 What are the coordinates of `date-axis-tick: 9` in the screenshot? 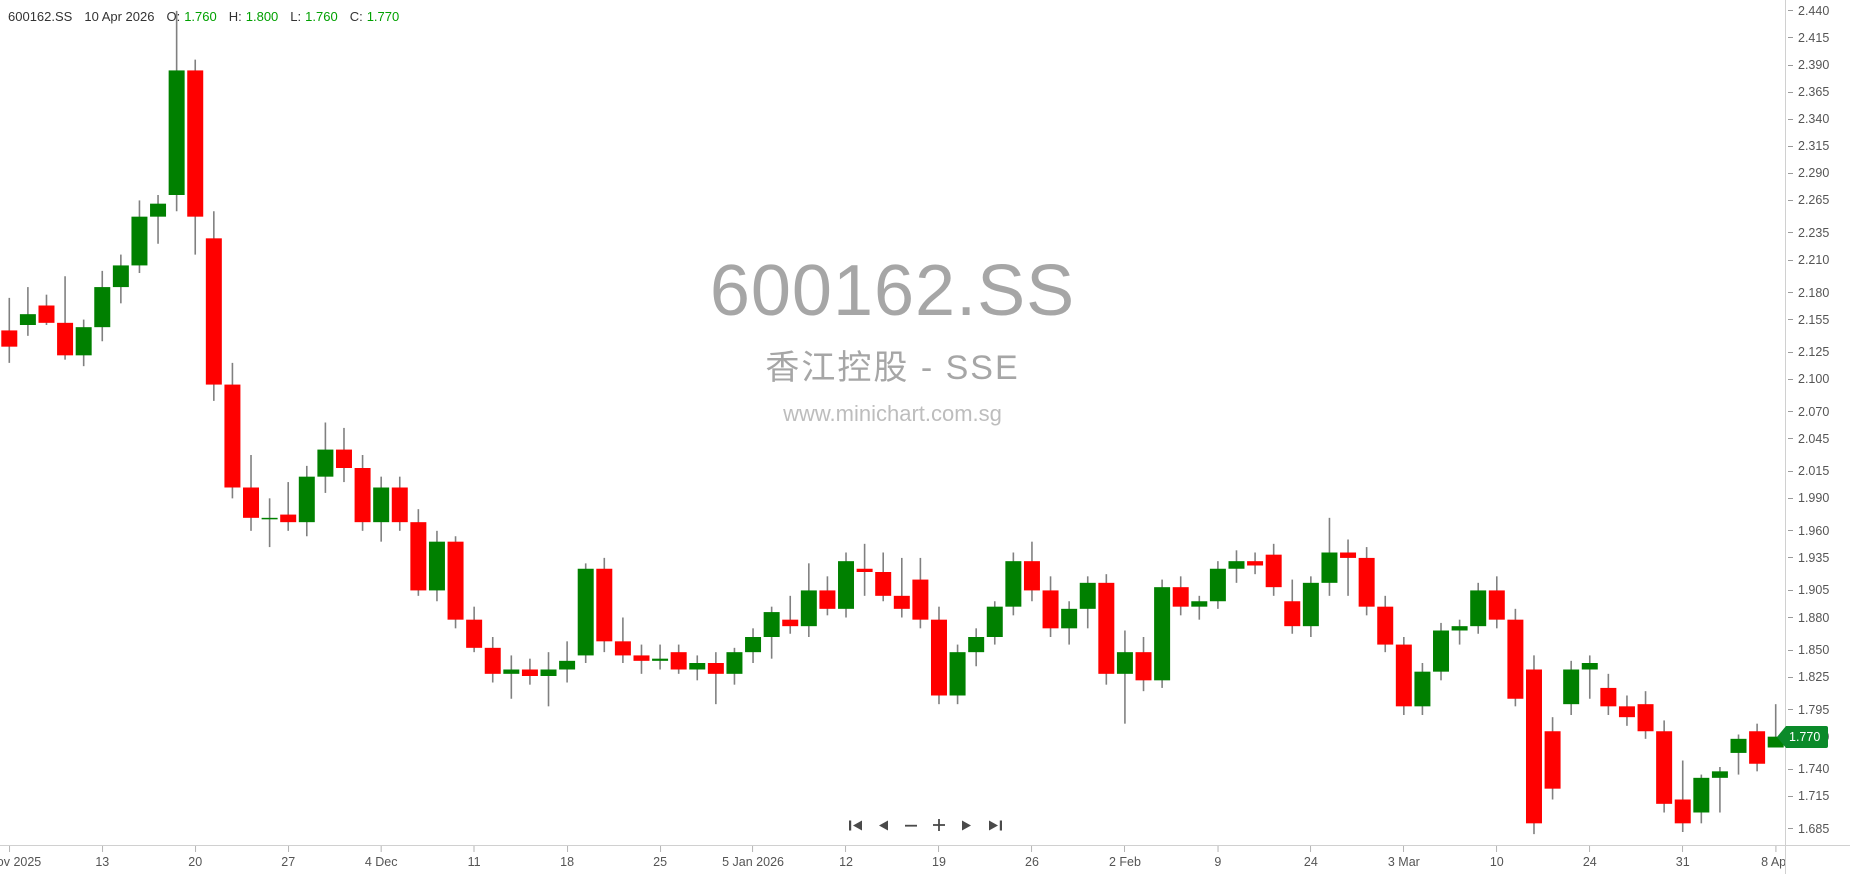 It's located at (1217, 857).